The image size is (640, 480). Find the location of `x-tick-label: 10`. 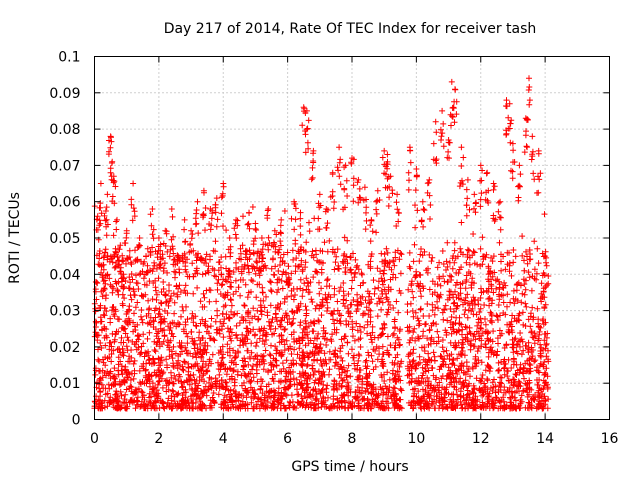

x-tick-label: 10 is located at coordinates (416, 439).